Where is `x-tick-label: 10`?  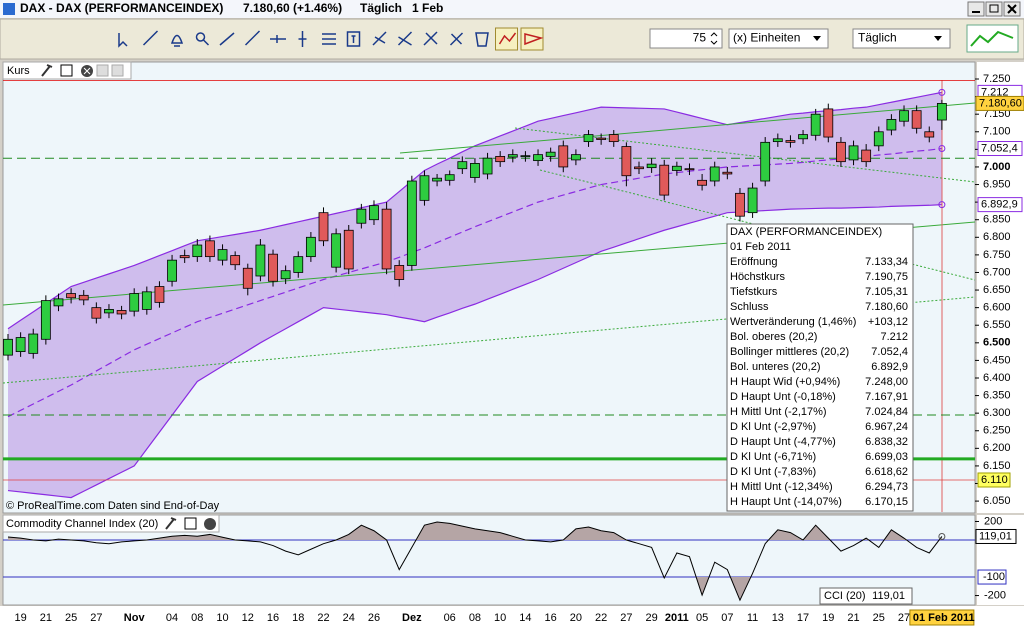 x-tick-label: 10 is located at coordinates (222, 618).